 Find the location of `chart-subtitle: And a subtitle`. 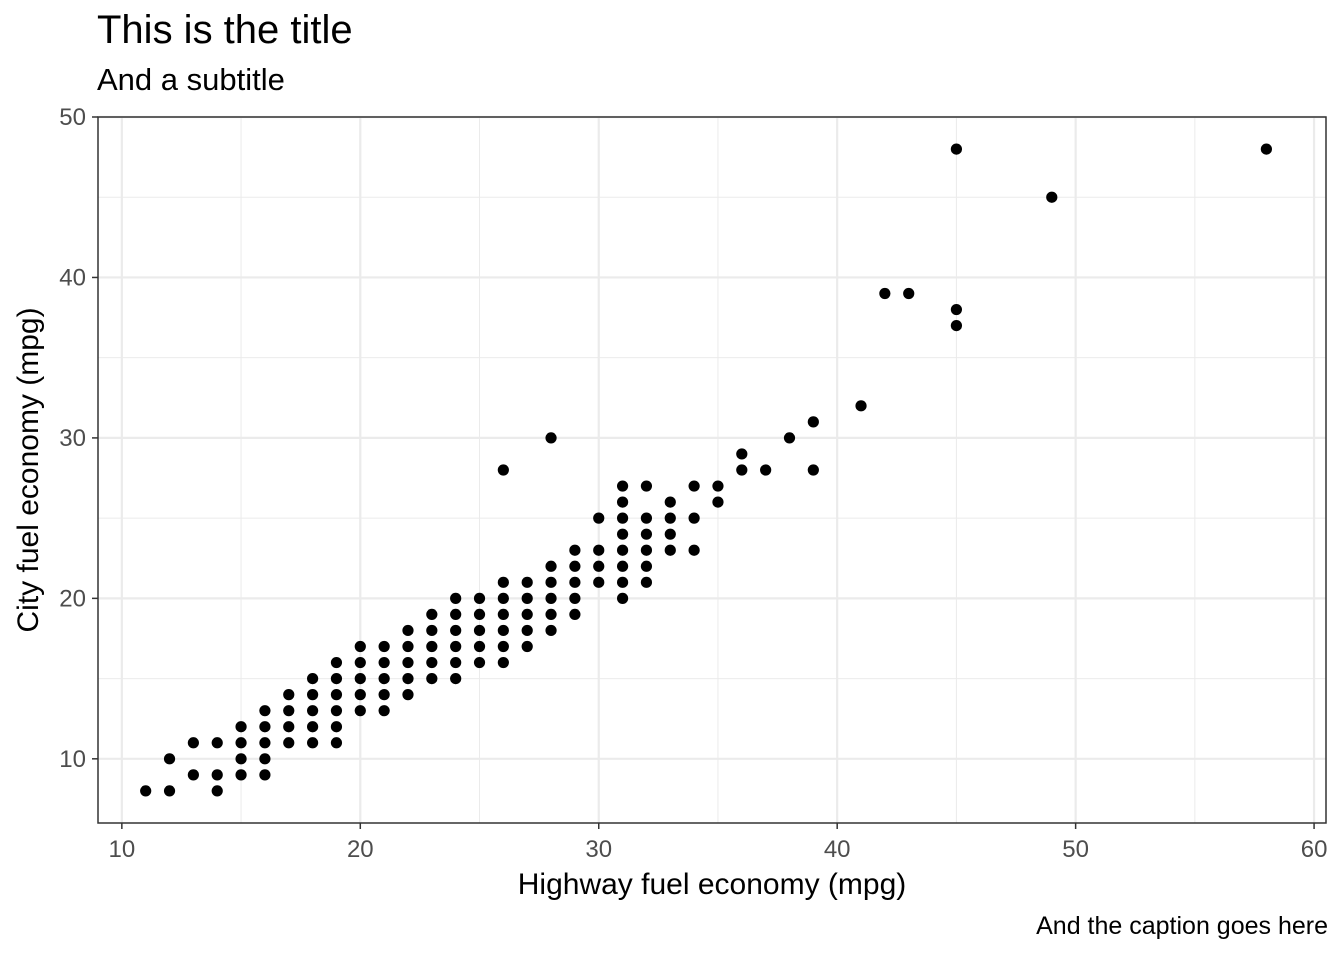

chart-subtitle: And a subtitle is located at coordinates (191, 79).